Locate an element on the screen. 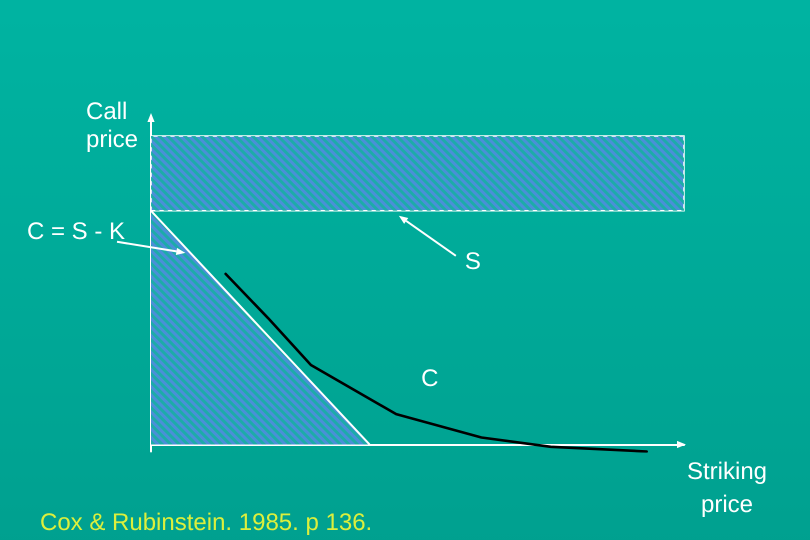  series-label: C is located at coordinates (430, 379).